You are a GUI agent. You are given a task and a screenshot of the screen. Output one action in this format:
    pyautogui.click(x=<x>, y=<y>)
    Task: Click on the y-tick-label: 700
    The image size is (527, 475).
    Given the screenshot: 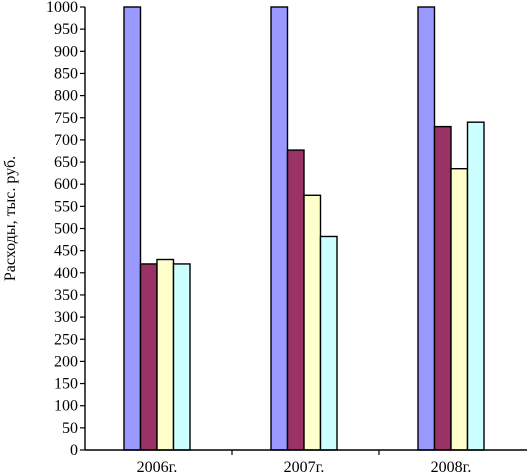 What is the action you would take?
    pyautogui.click(x=66, y=140)
    